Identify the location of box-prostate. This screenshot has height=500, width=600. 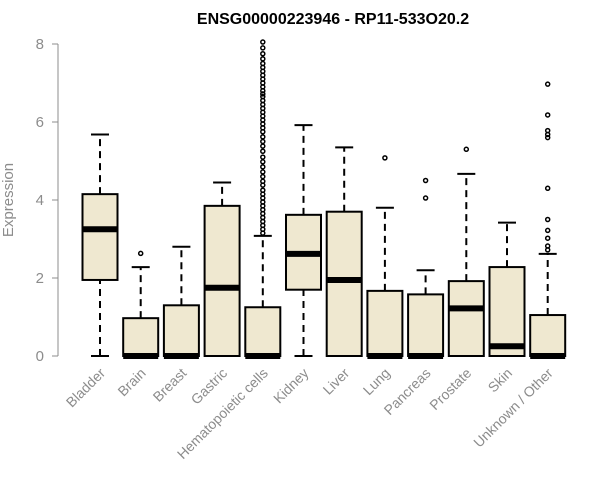
(466, 251).